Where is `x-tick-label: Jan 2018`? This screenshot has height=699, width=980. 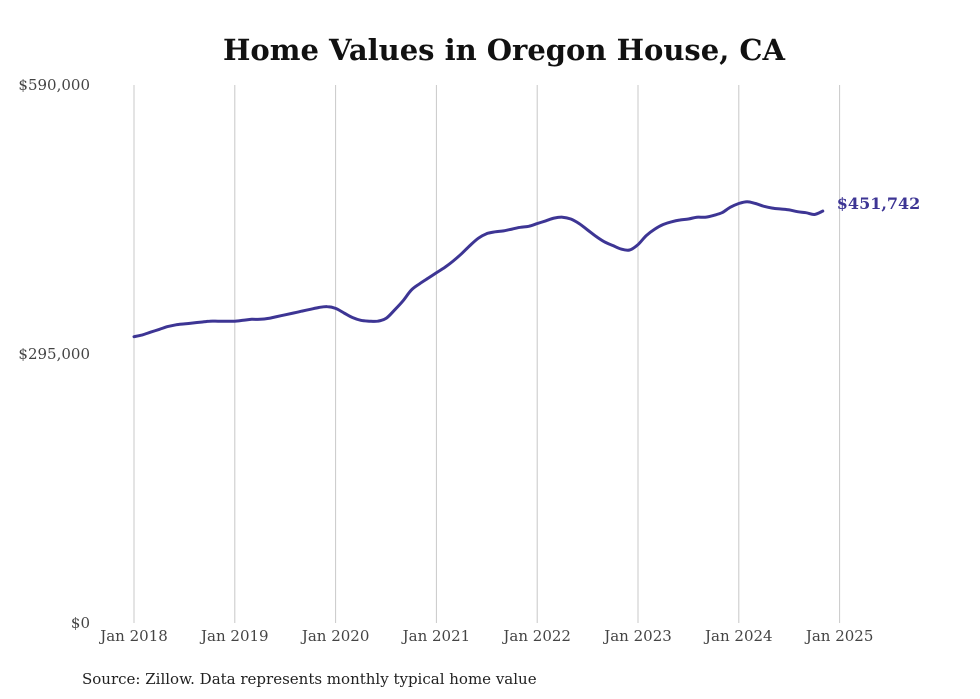
x-tick-label: Jan 2018 is located at coordinates (133, 636).